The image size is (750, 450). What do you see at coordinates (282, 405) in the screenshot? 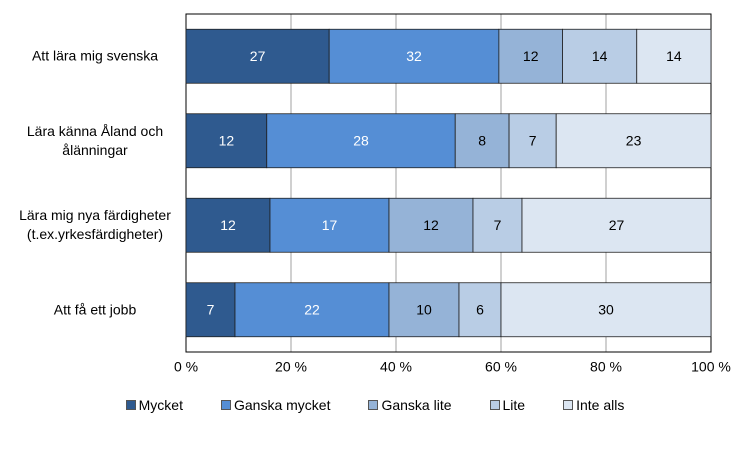
I see `legend-label: Ganska mycket` at bounding box center [282, 405].